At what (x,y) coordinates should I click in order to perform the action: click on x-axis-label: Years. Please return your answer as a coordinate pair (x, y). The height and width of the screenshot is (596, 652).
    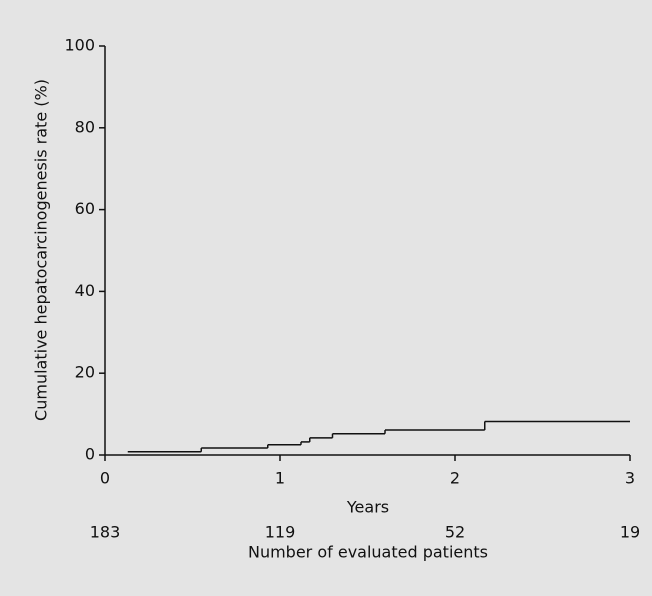
    Looking at the image, I should click on (367, 507).